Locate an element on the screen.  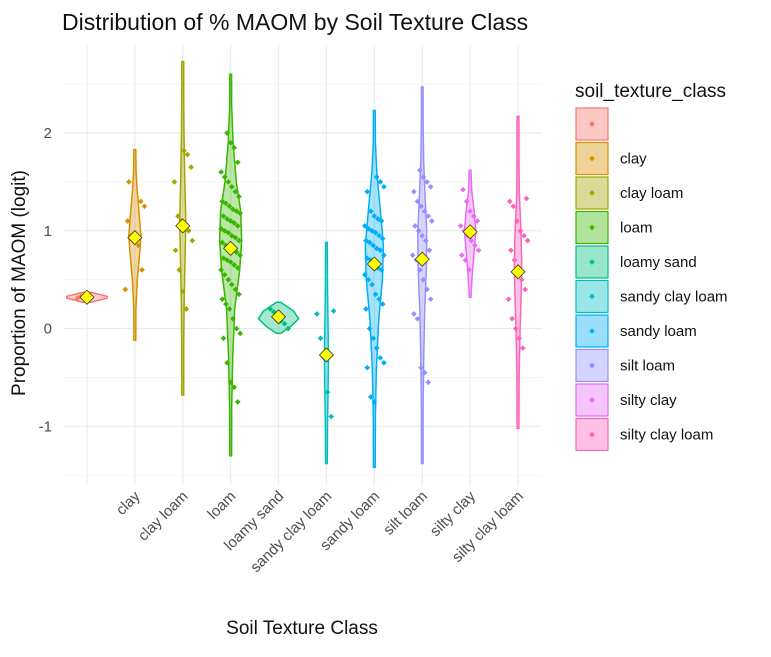
legend-label: sandy clay loam is located at coordinates (674, 297).